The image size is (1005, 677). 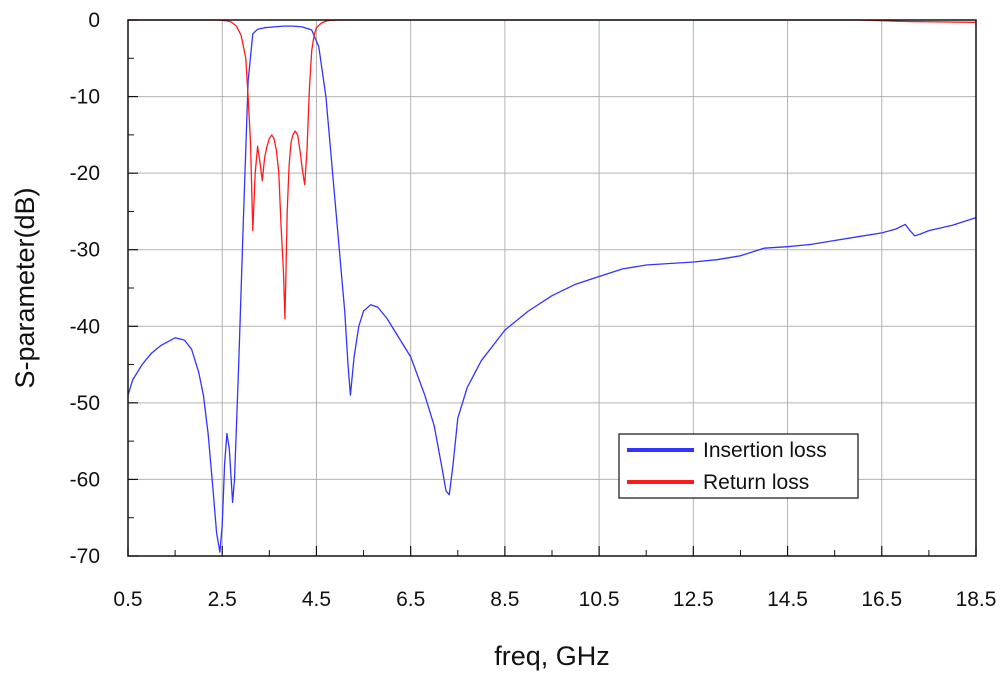 What do you see at coordinates (881, 599) in the screenshot?
I see `x-tick-label: 16.5` at bounding box center [881, 599].